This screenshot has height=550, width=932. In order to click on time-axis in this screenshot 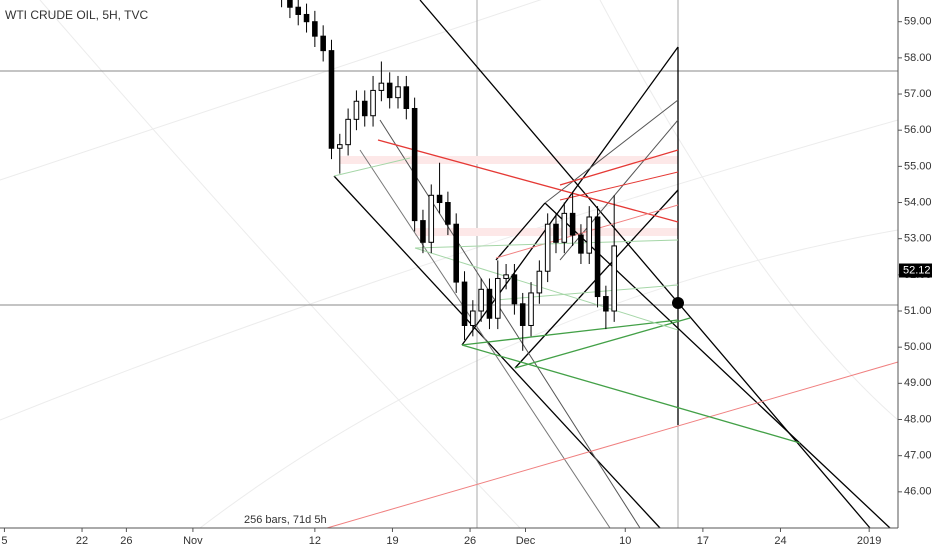, I will do `click(466, 539)`.